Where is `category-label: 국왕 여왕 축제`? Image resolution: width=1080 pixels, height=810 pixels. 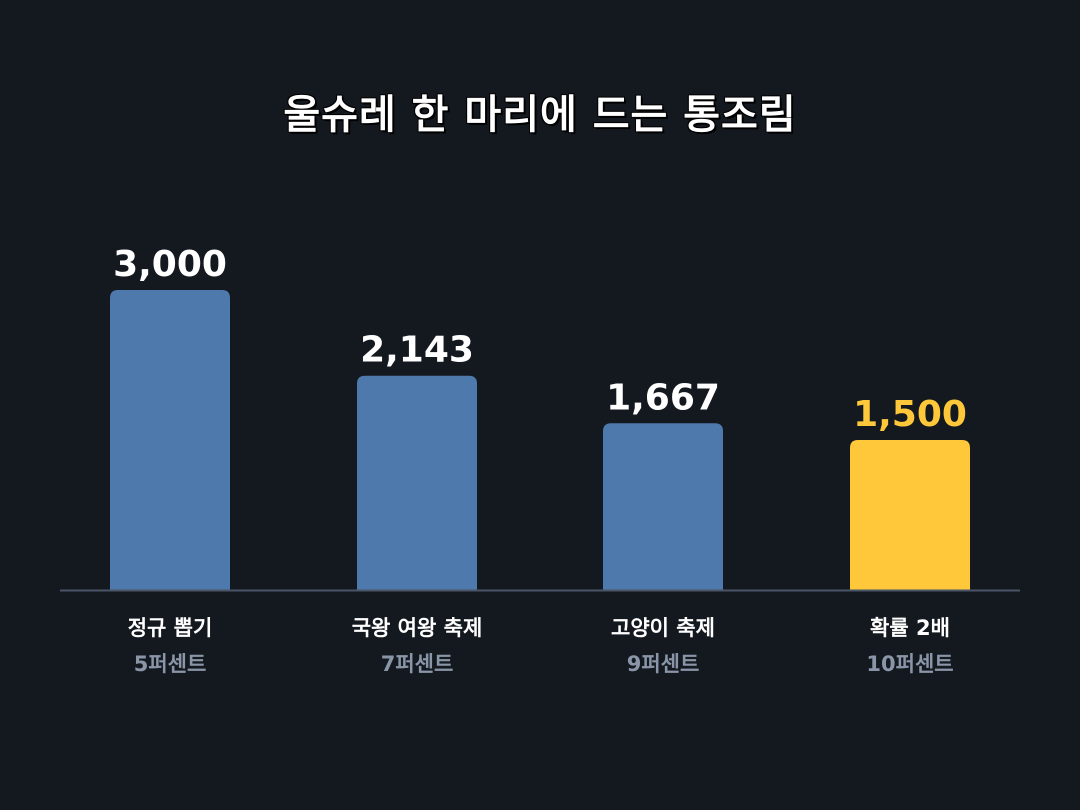
category-label: 국왕 여왕 축제 is located at coordinates (417, 628).